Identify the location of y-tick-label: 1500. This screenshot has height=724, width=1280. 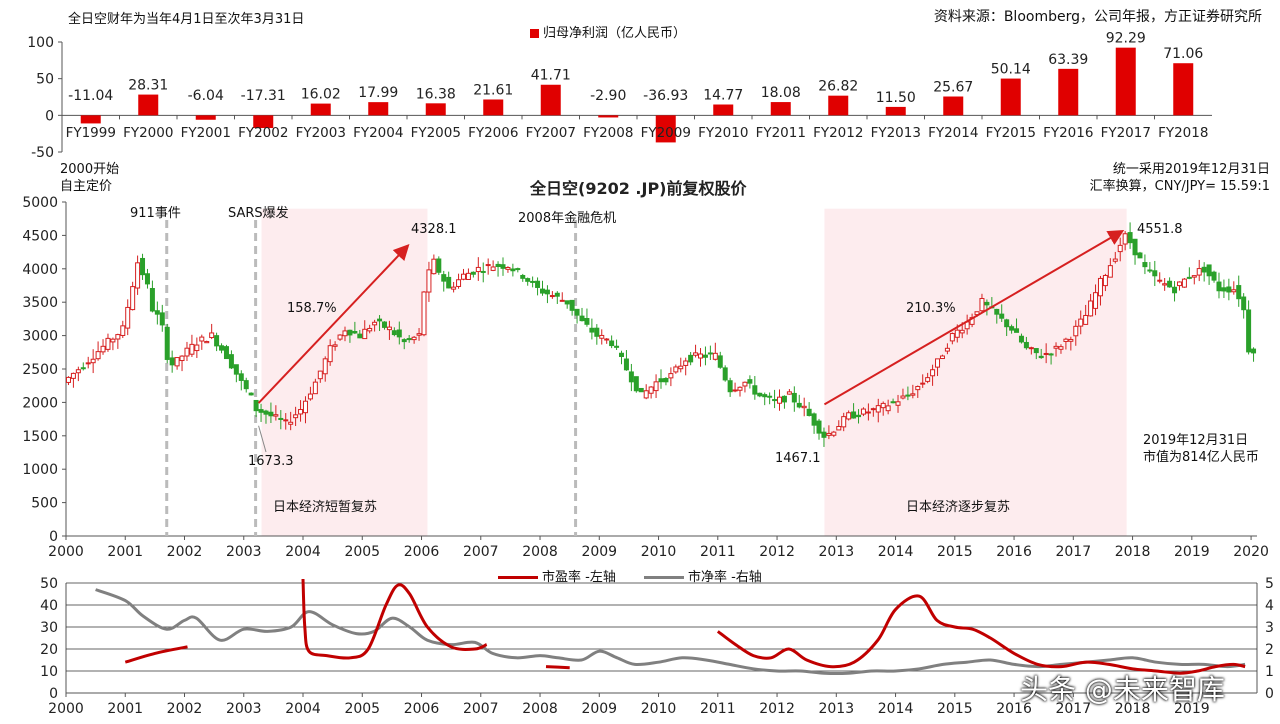
(40, 437).